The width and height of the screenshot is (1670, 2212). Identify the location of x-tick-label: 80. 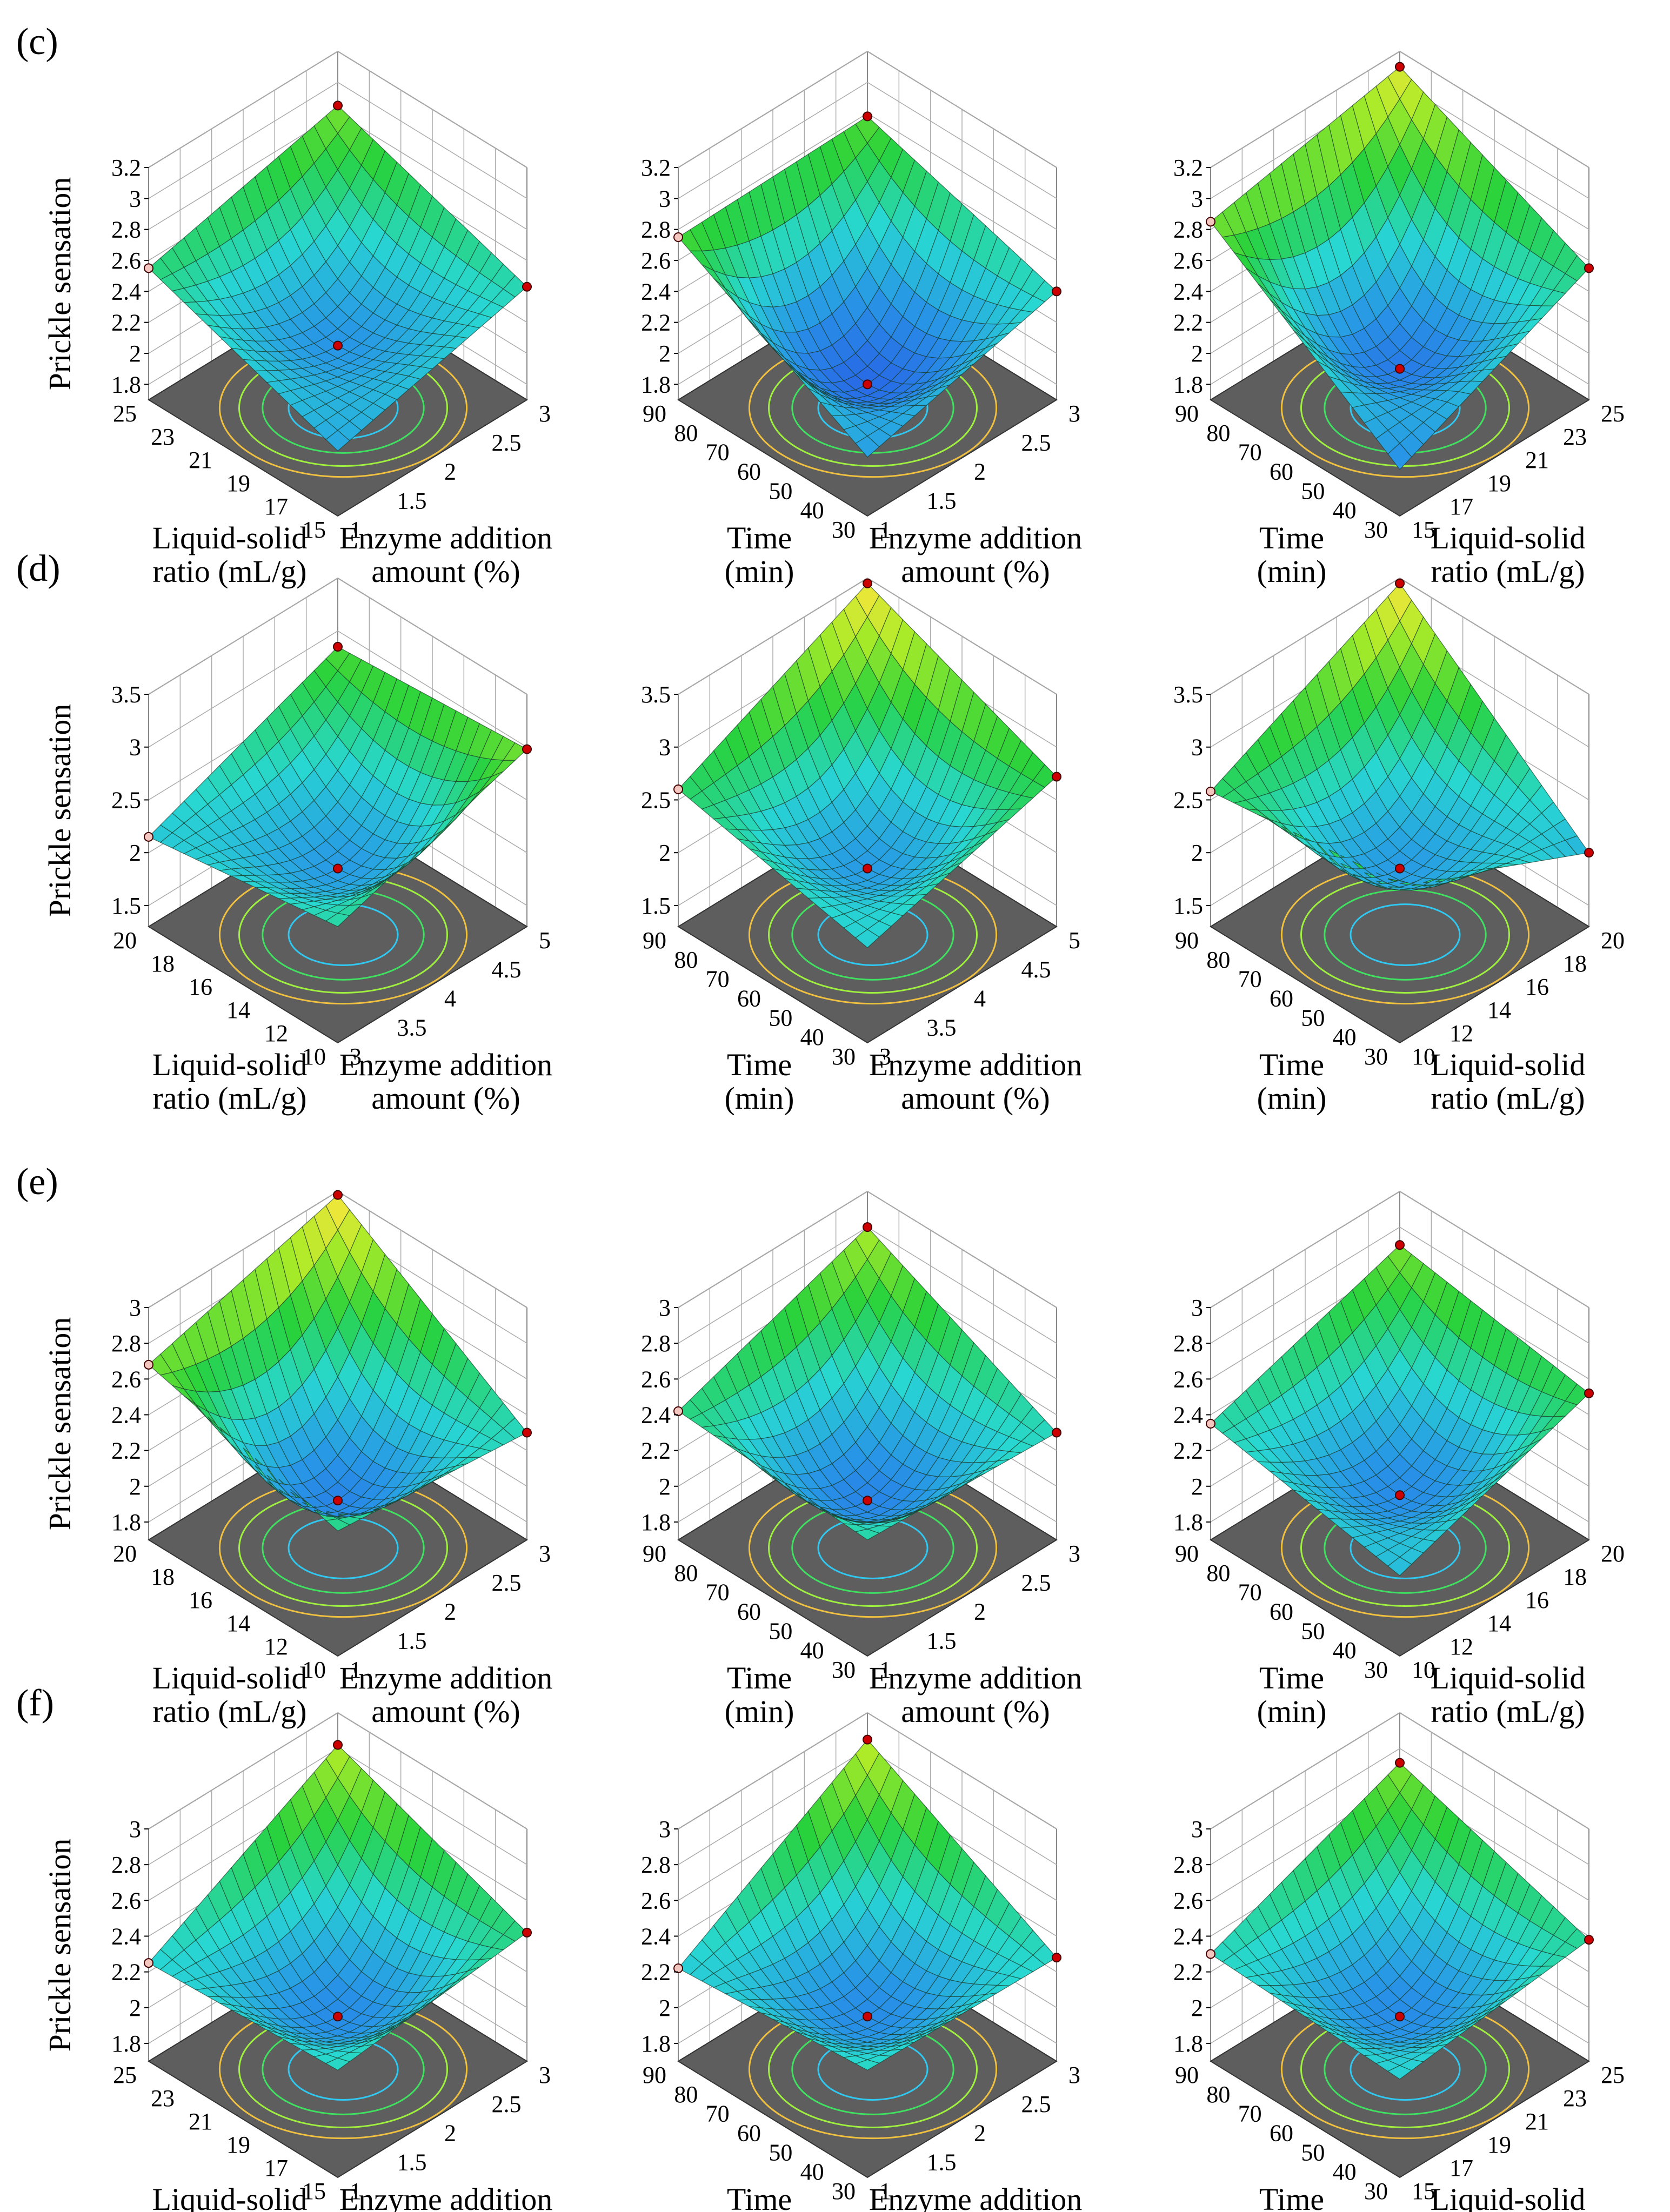
(1218, 2094).